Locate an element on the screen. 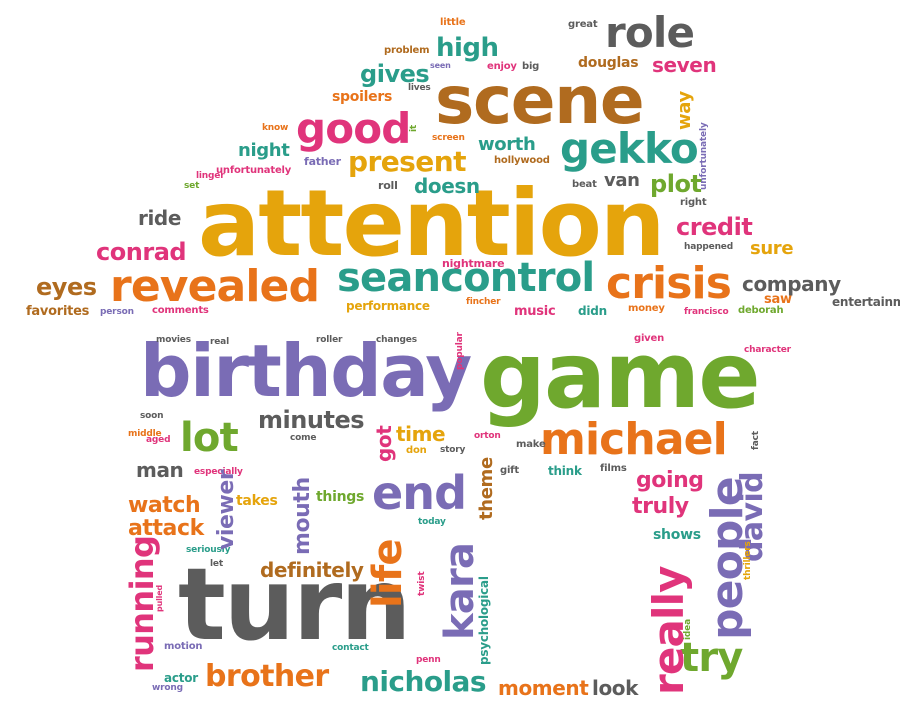  word-moment: moment is located at coordinates (543, 688).